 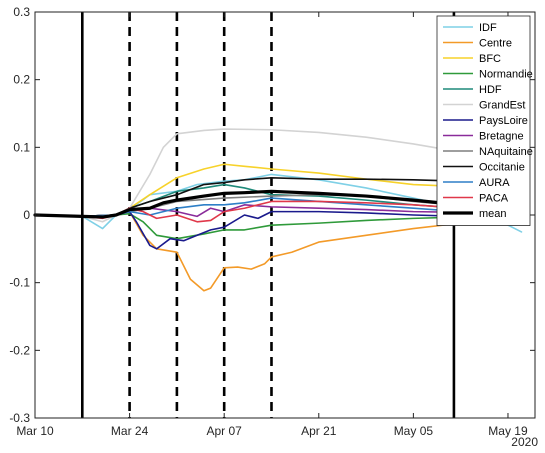 I want to click on legend-label-naquitaine: NAquitaine, so click(x=506, y=152).